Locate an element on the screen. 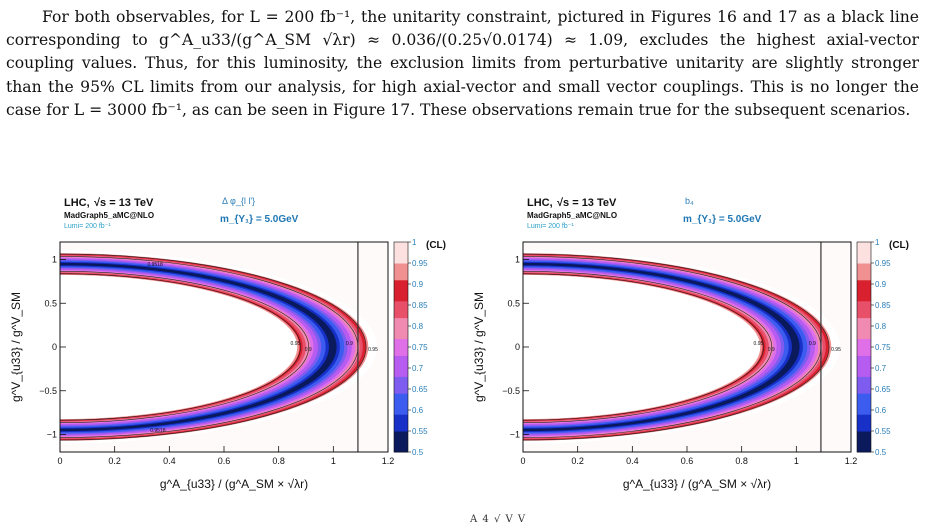 Image resolution: width=931 pixels, height=528 pixels. observable-label: Δ φ_{l l'} is located at coordinates (238, 201).